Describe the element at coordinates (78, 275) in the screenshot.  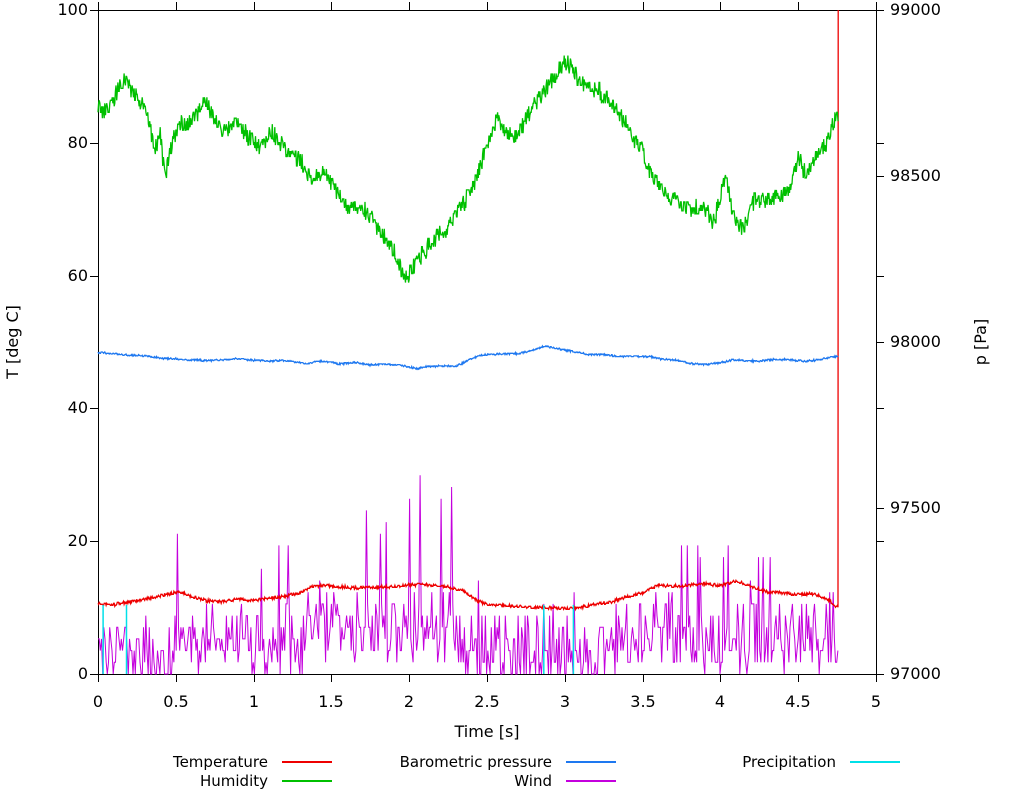
I see `y-left-tick-label: 60` at that location.